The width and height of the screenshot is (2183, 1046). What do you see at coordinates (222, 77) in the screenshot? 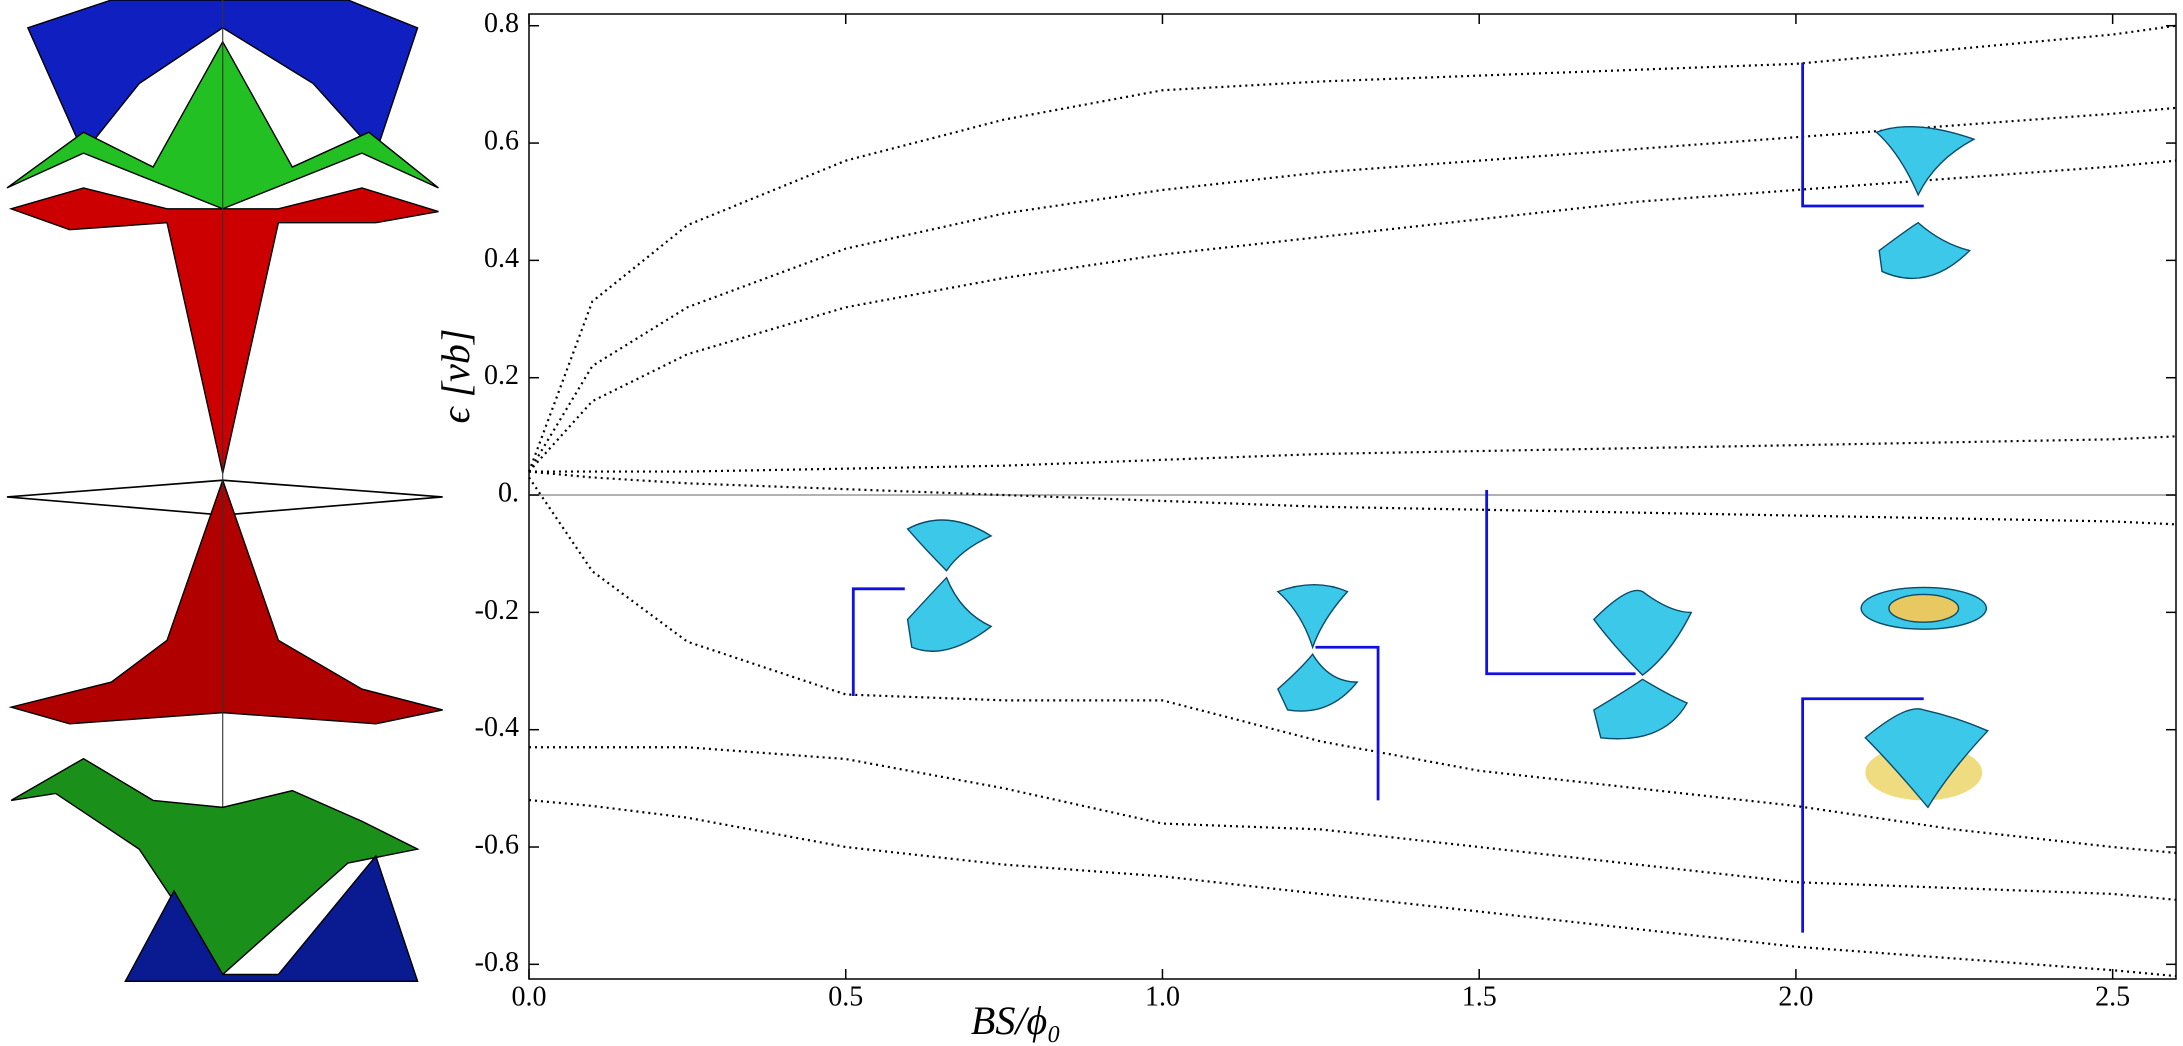
I see `blue-band-top` at bounding box center [222, 77].